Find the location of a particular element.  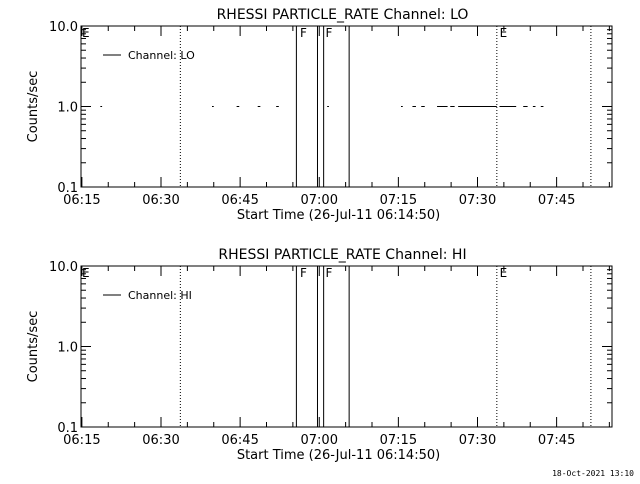

chart-title: RHESSI PARTICLE_RATE Channel: HI is located at coordinates (342, 255).